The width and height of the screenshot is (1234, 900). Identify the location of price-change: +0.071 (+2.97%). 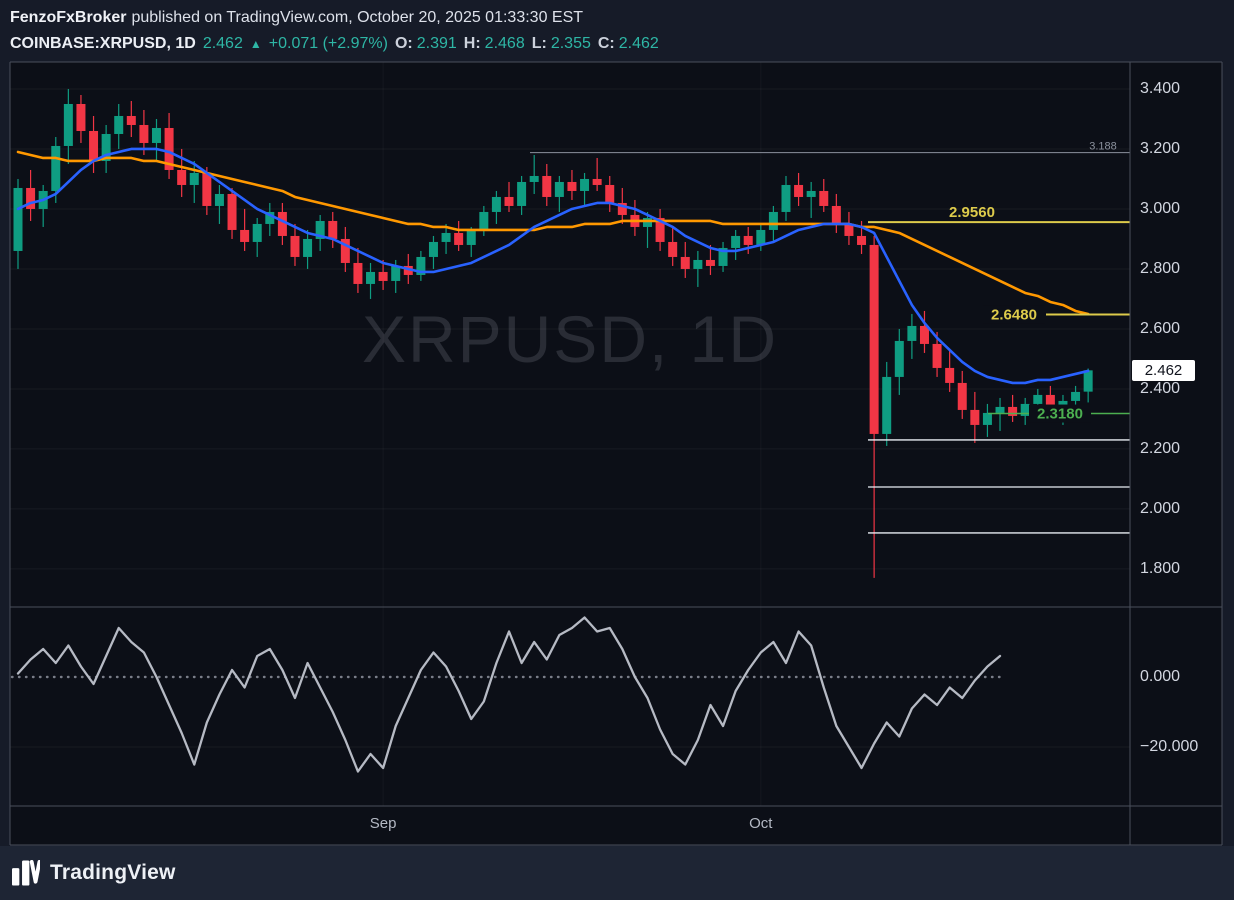
(328, 43).